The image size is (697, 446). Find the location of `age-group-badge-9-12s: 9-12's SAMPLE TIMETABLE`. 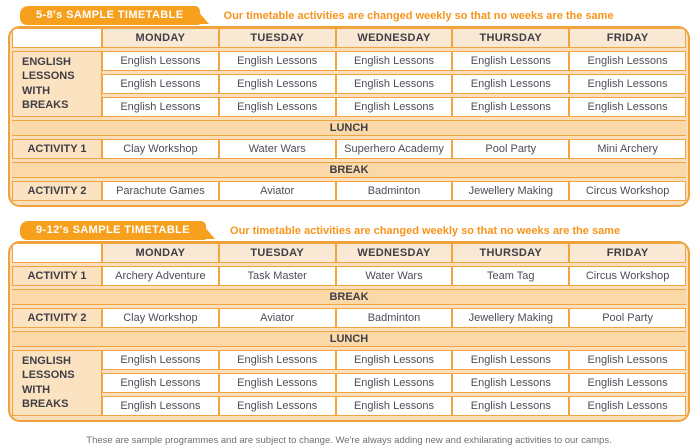

age-group-badge-9-12s: 9-12's SAMPLE TIMETABLE is located at coordinates (118, 230).